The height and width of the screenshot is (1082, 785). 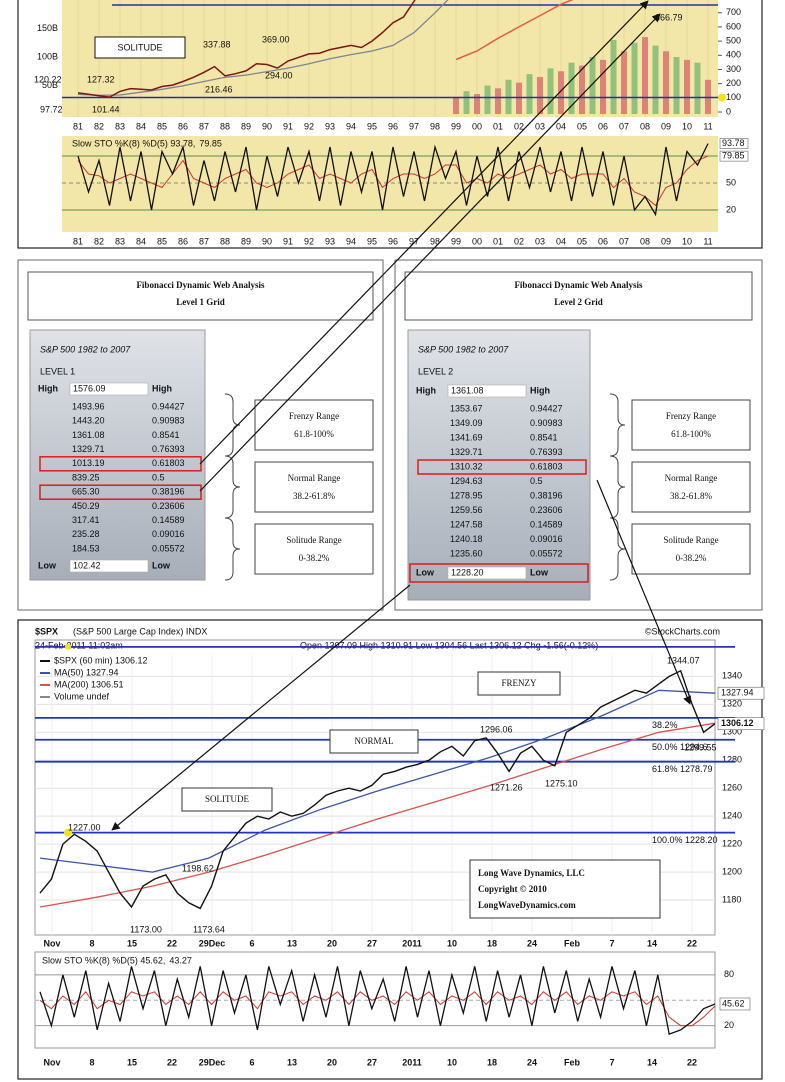 I want to click on last-value-label: 1306.12, so click(x=737, y=723).